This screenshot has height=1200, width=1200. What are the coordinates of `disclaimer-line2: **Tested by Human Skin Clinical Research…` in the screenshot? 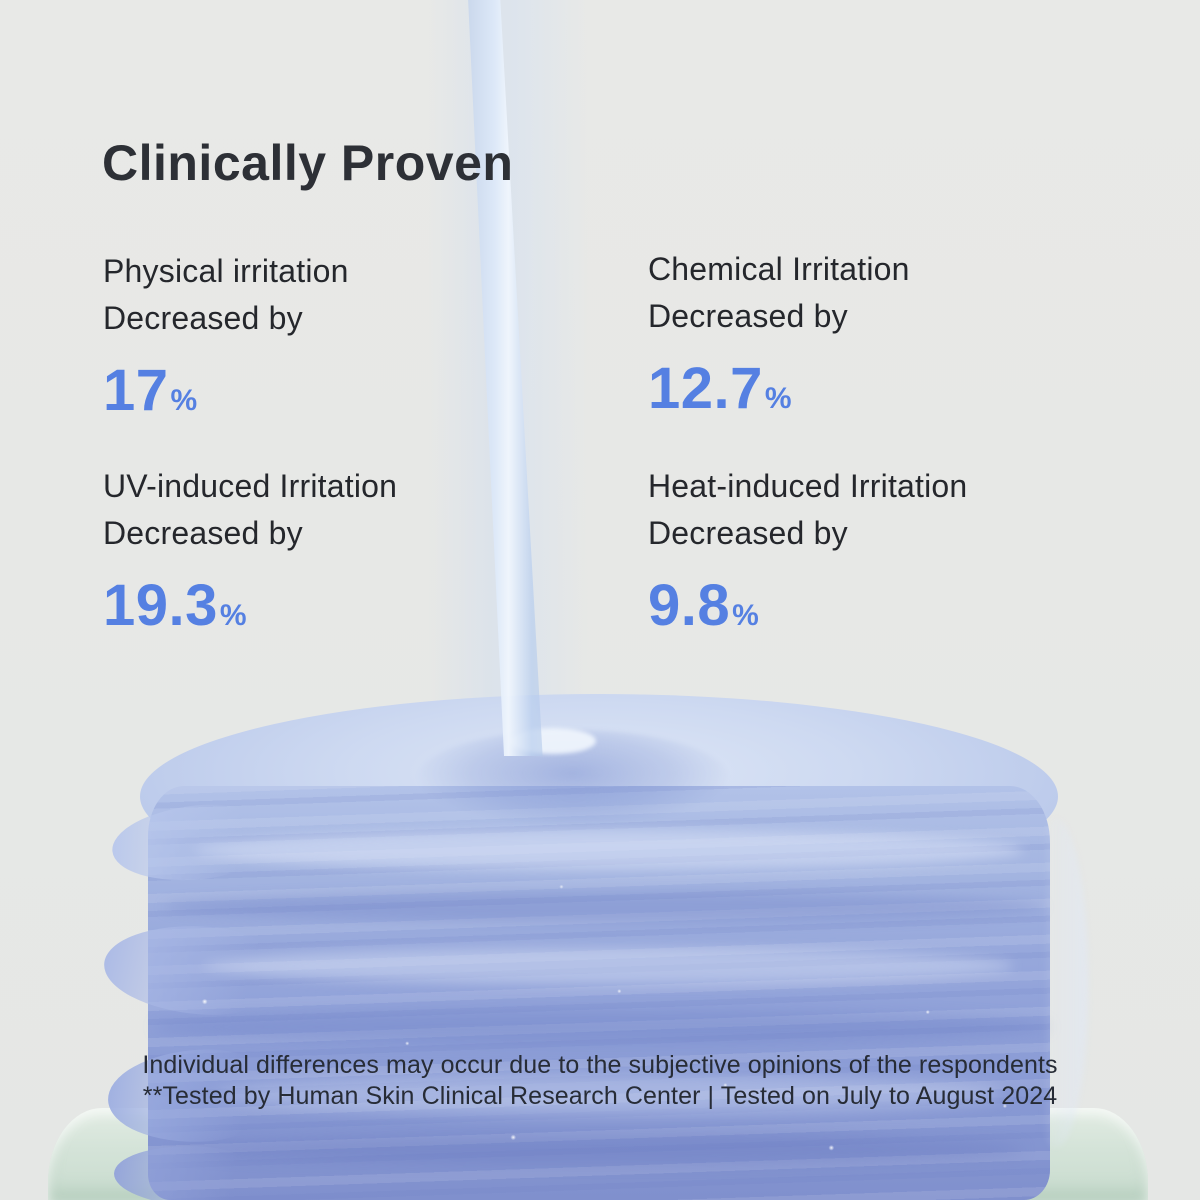 It's located at (600, 1096).